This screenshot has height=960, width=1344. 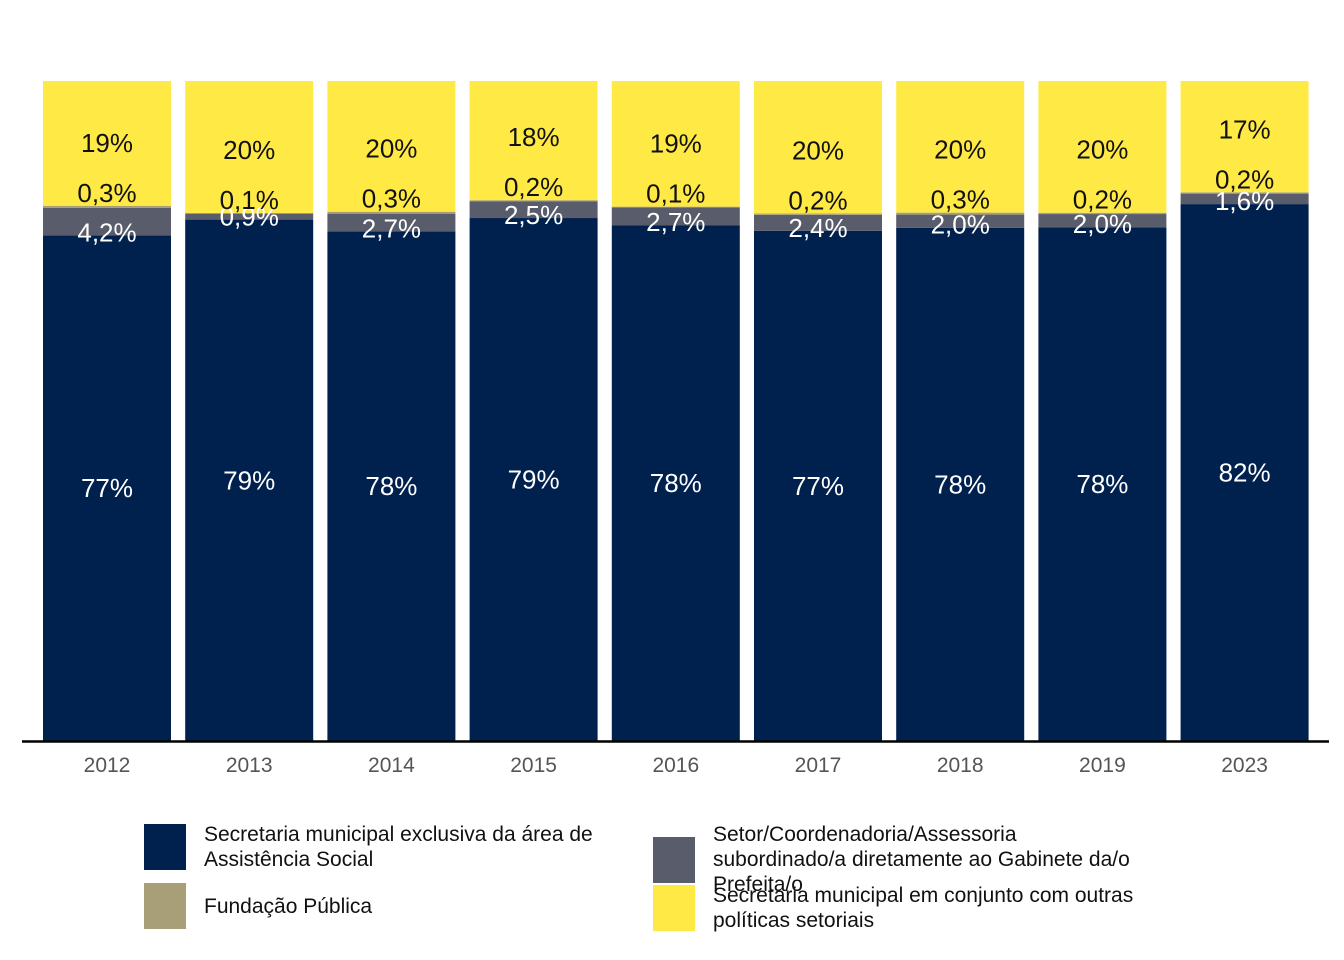 I want to click on bar-segment-2013-s0, so click(x=249, y=480).